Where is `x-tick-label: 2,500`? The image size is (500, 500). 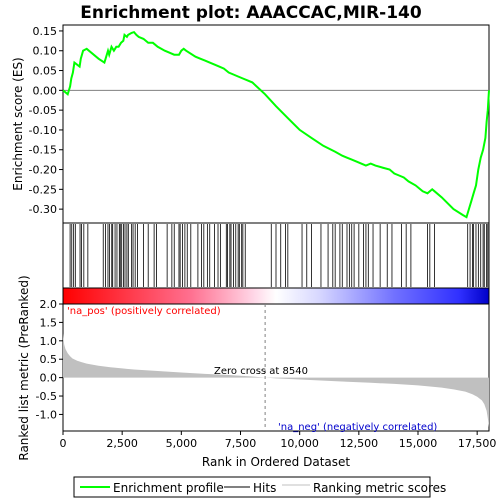
x-tick-label: 2,500 is located at coordinates (122, 443).